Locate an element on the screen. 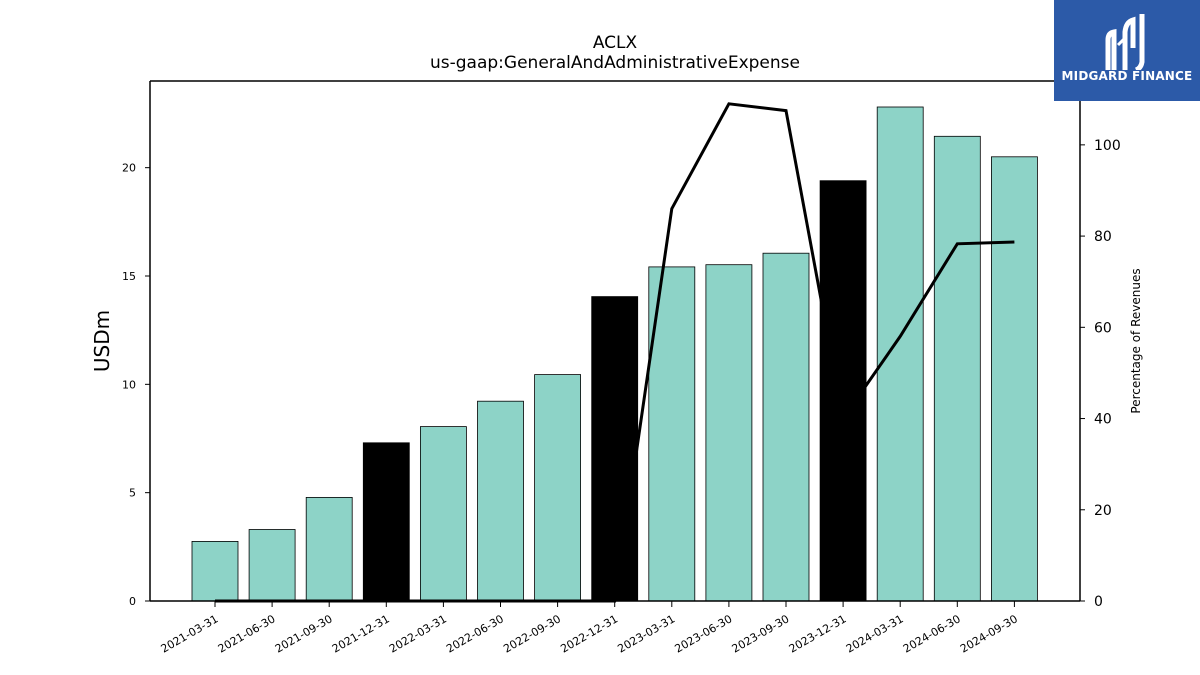 This screenshot has width=1200, height=675. x-tick-label: 2024-03-31 is located at coordinates (875, 633).